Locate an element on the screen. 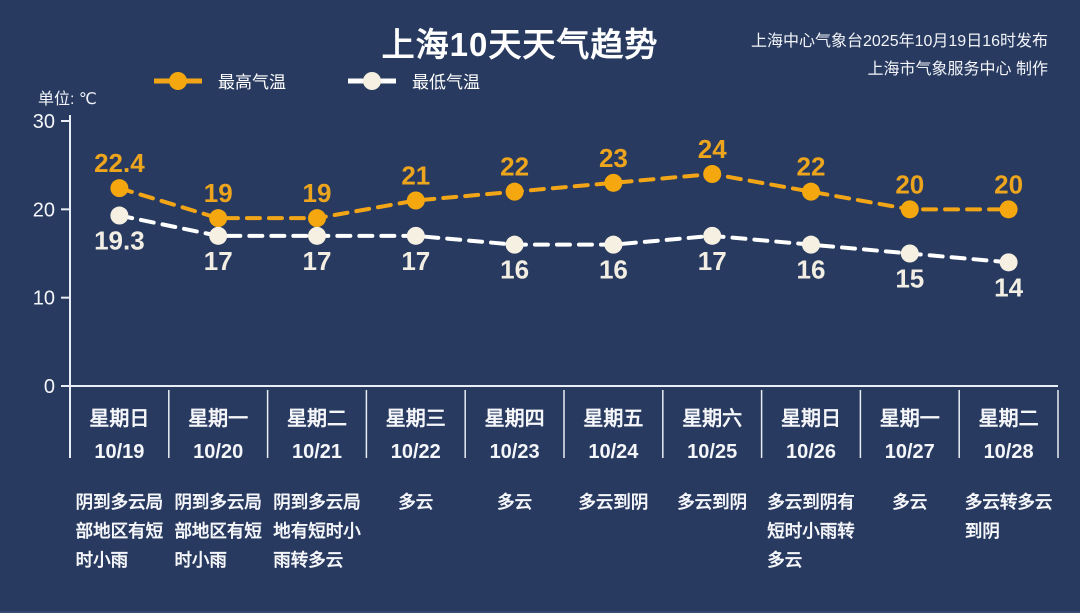 The height and width of the screenshot is (613, 1080). day-column: 星期五 10/24 多云到阴 is located at coordinates (613, 482).